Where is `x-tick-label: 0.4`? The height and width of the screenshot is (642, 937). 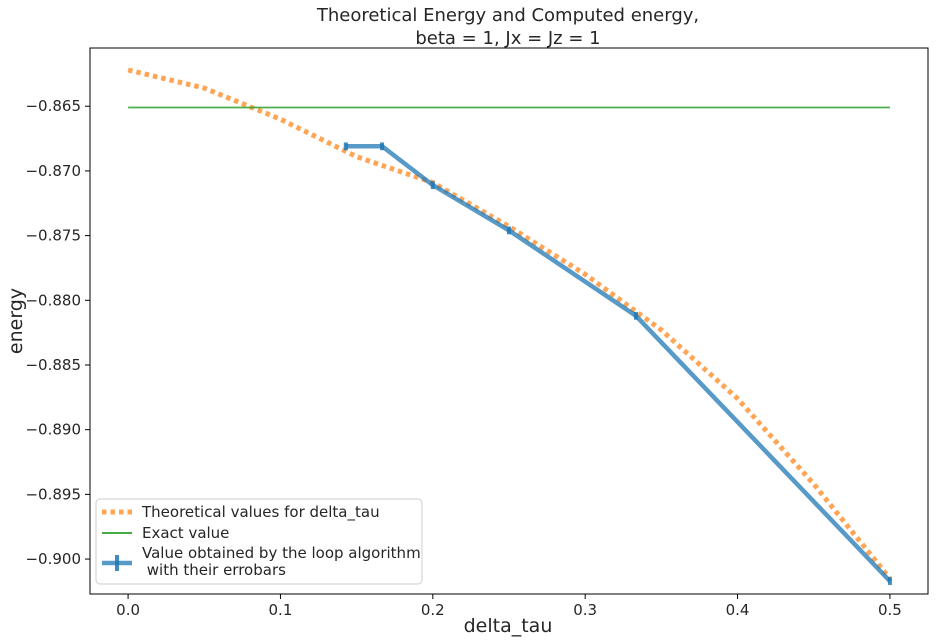
x-tick-label: 0.4 is located at coordinates (738, 610).